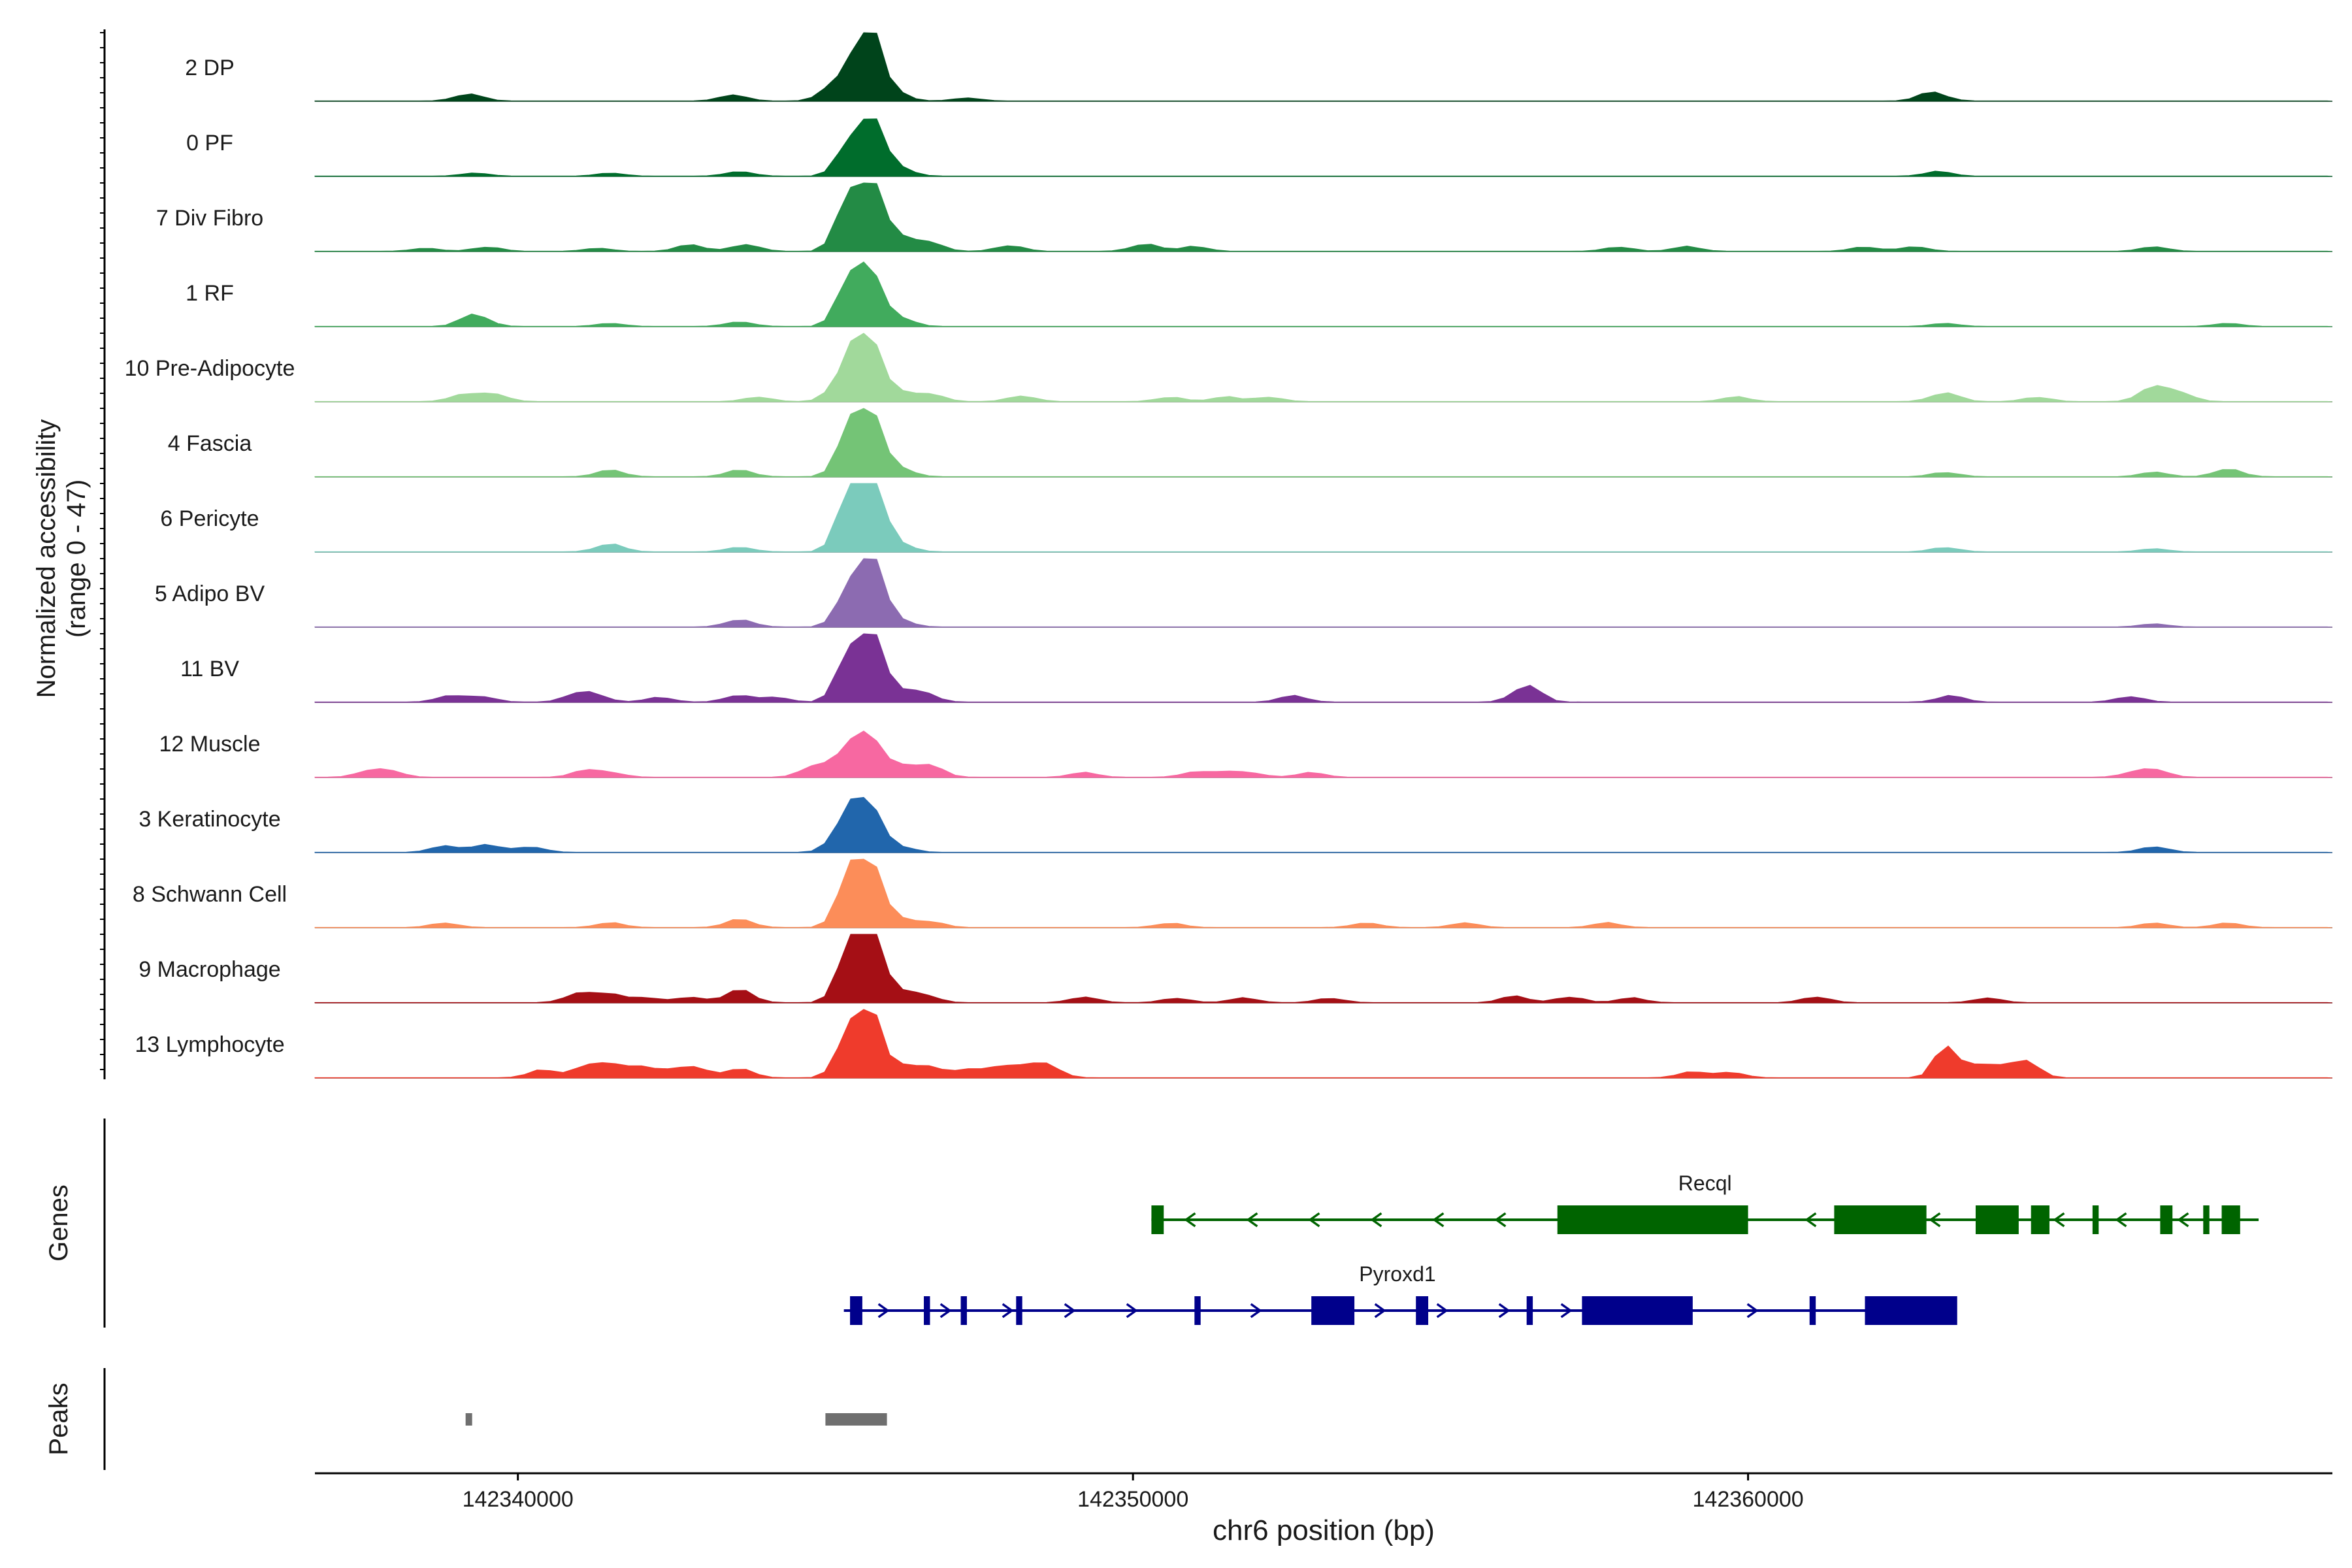 The width and height of the screenshot is (2352, 1568). I want to click on x-tick-label: 142350000, so click(1132, 1499).